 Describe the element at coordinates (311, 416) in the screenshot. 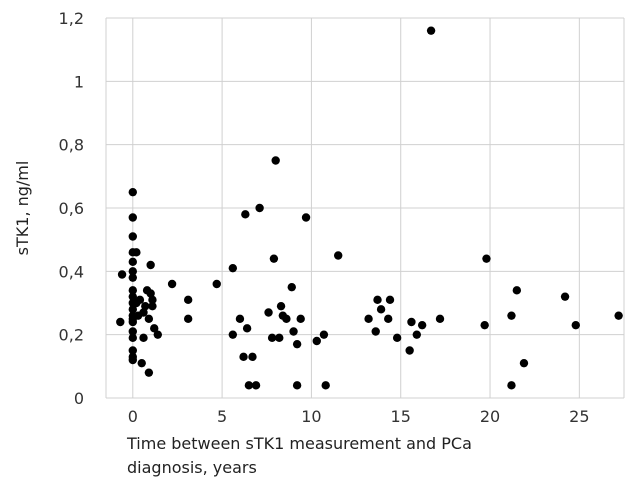

I see `x-tick-label: 10` at that location.